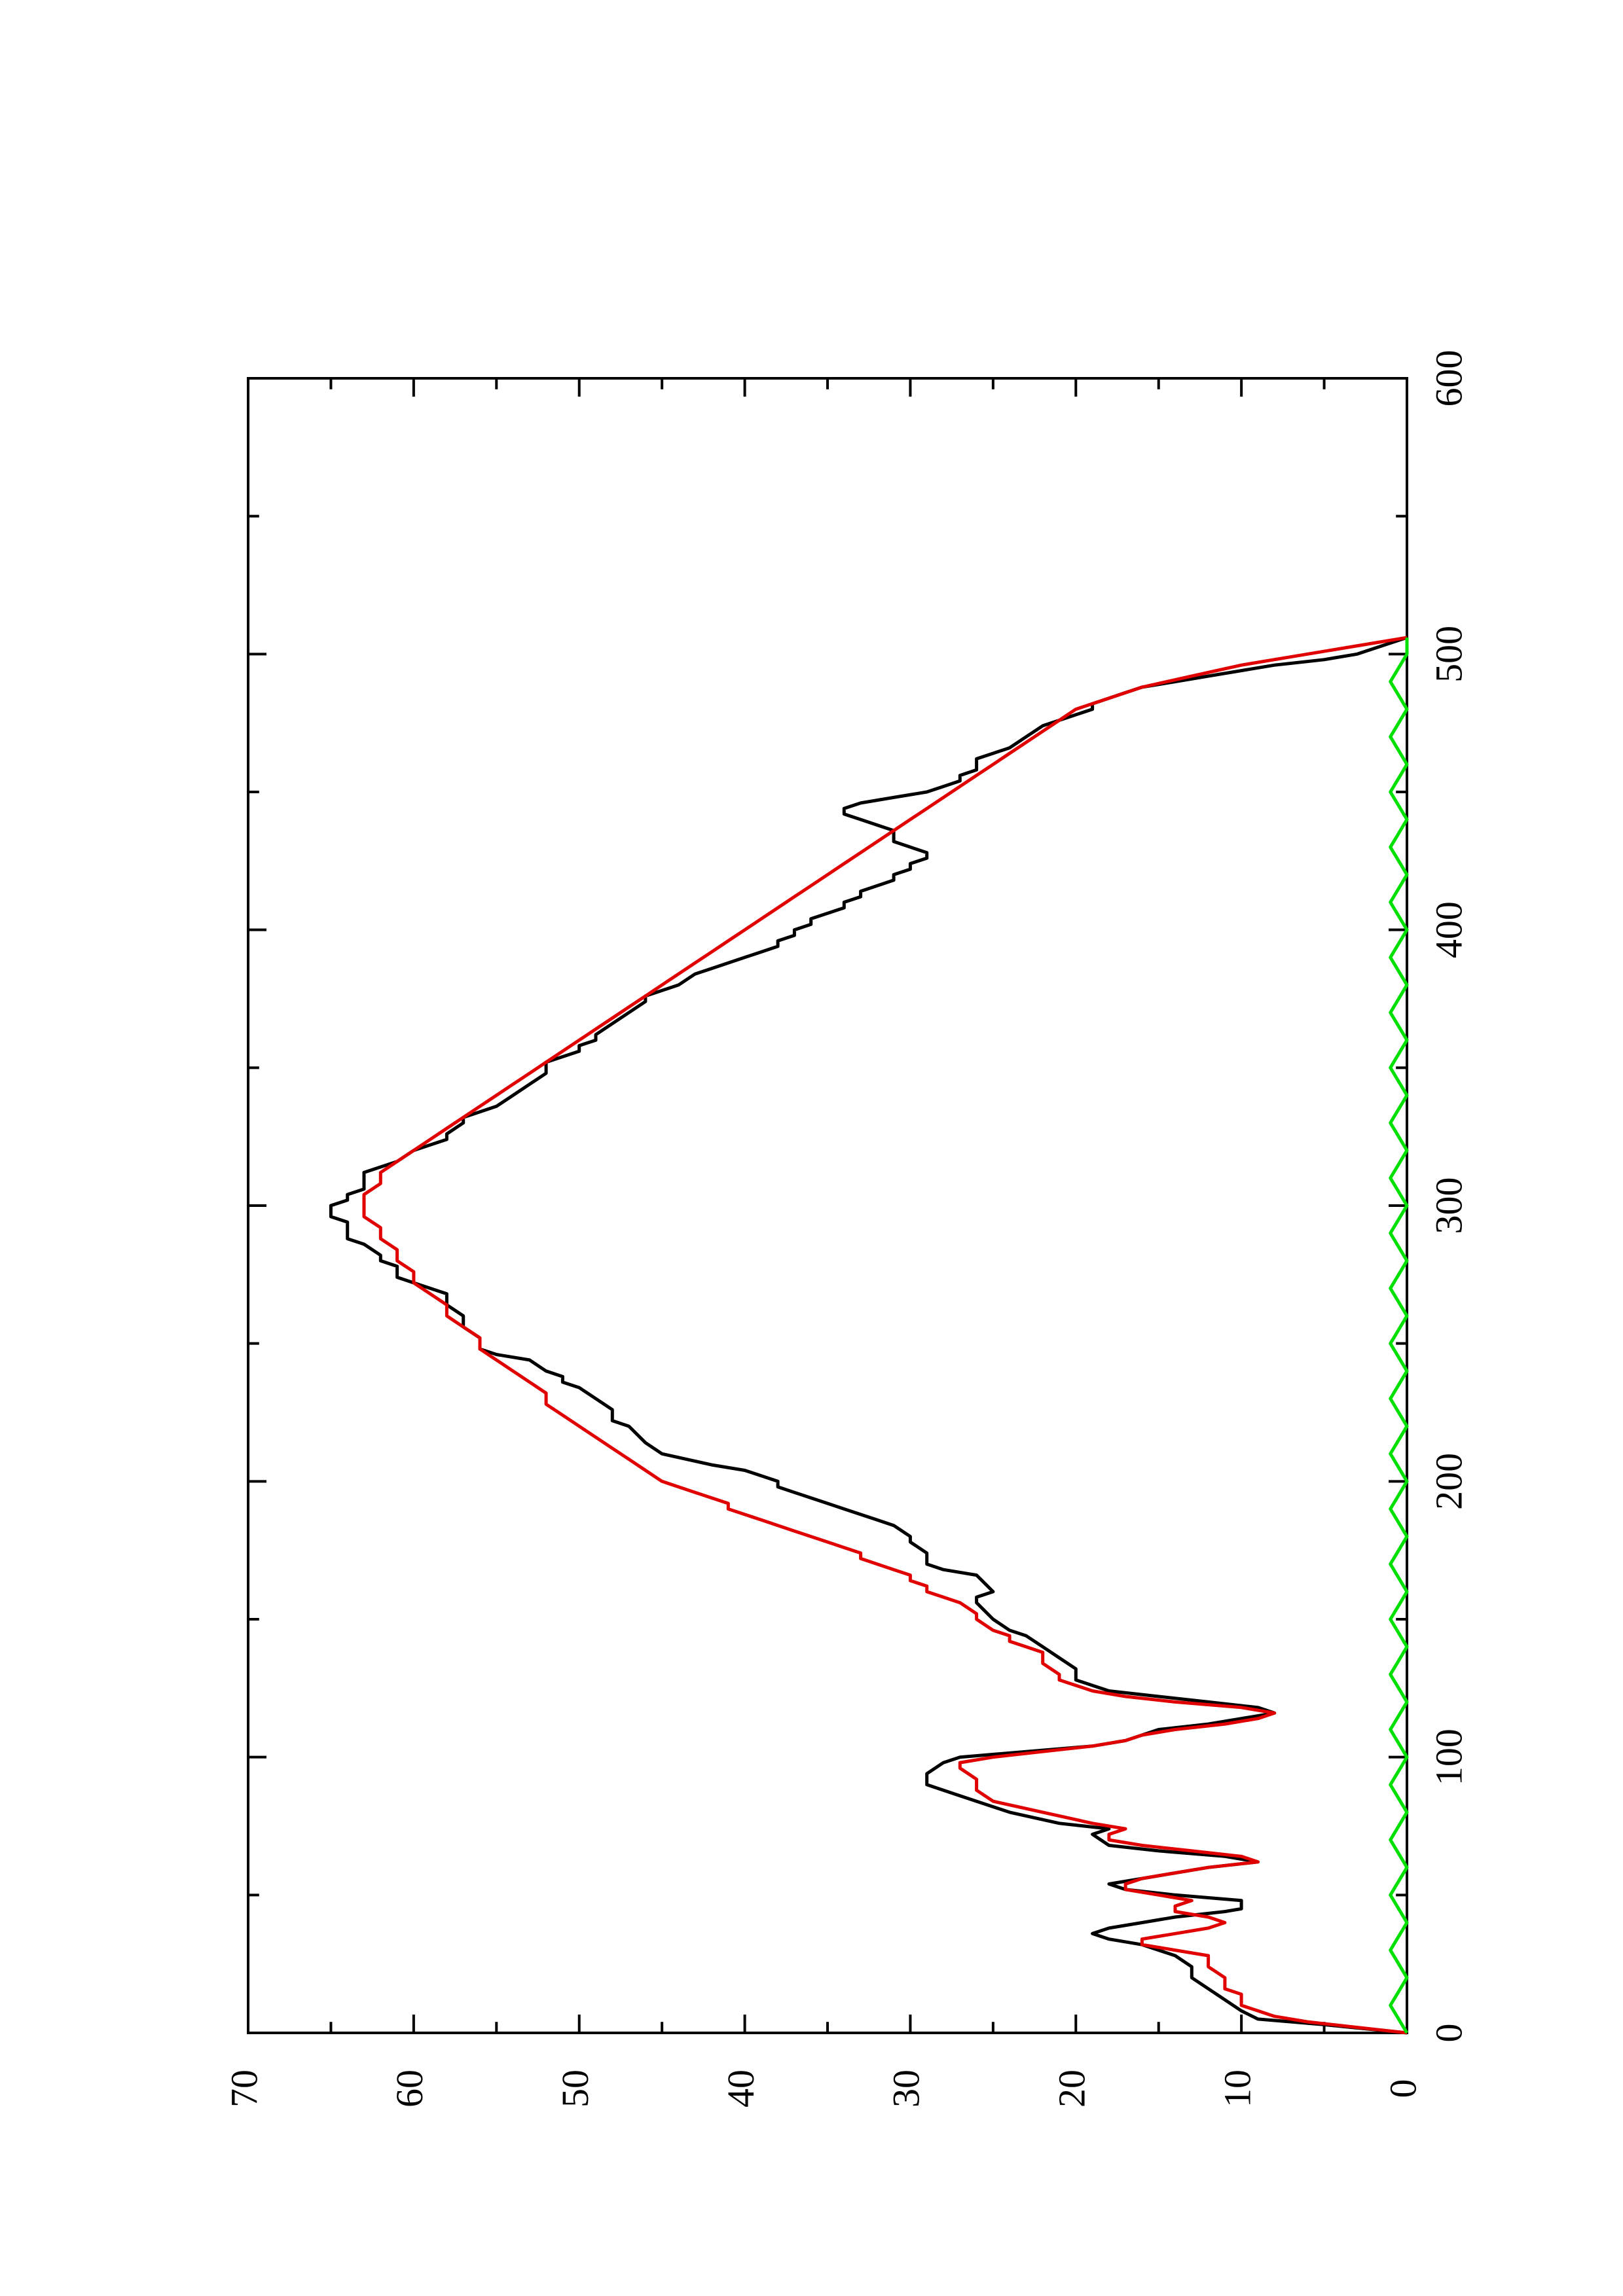  I want to click on y-tick-label: 30, so click(906, 2089).